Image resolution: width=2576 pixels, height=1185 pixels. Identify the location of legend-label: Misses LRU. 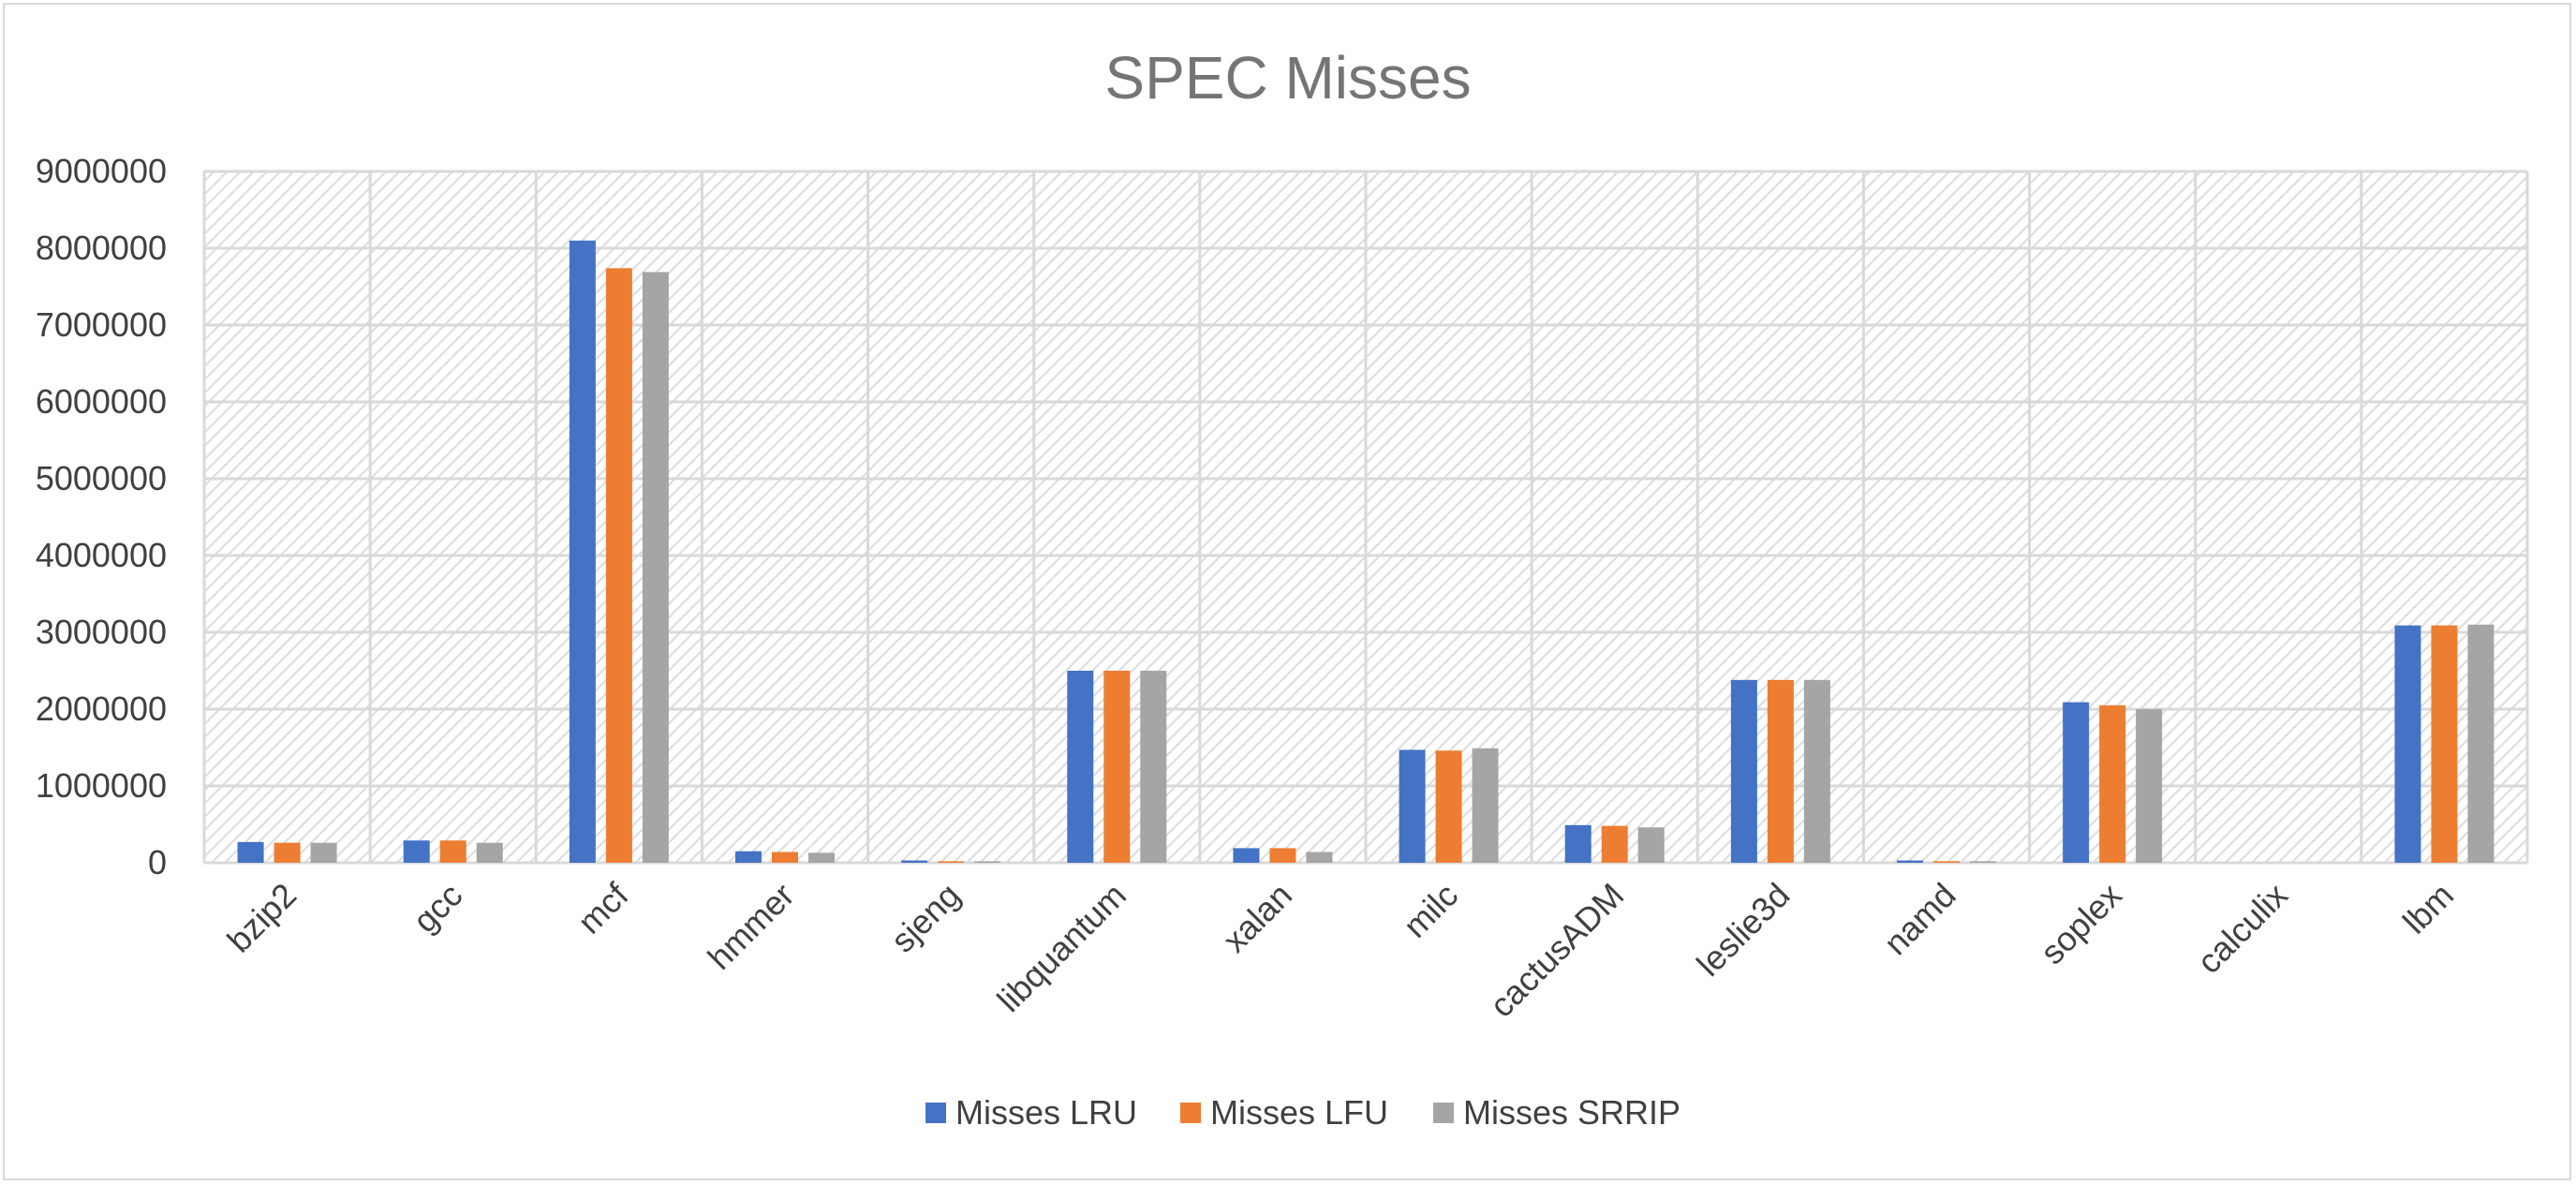
(1046, 1113).